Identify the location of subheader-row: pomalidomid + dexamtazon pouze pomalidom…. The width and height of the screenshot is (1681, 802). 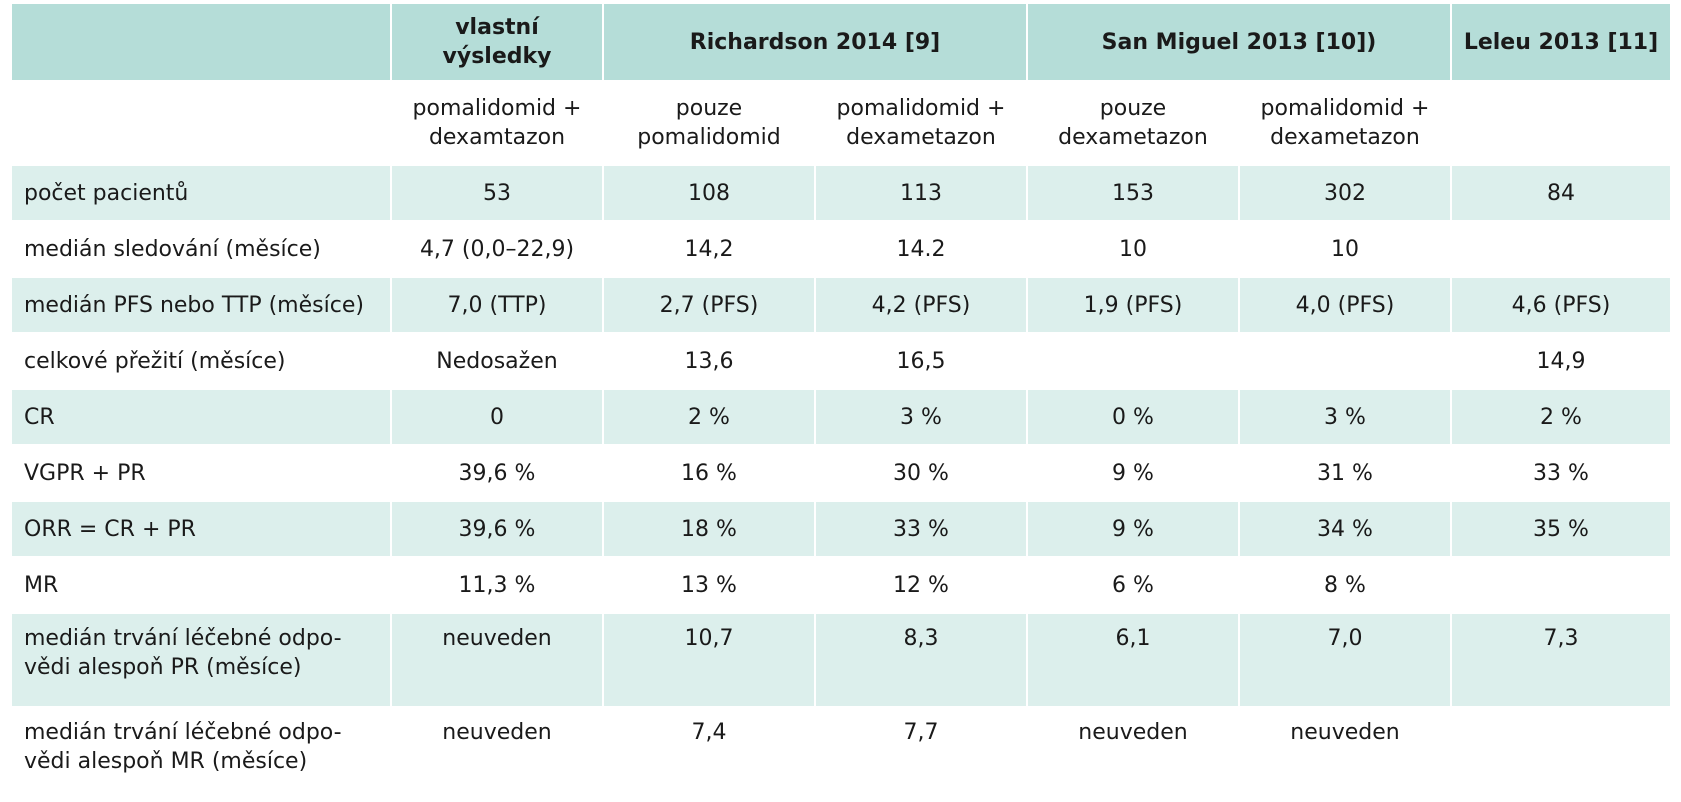
(841, 123).